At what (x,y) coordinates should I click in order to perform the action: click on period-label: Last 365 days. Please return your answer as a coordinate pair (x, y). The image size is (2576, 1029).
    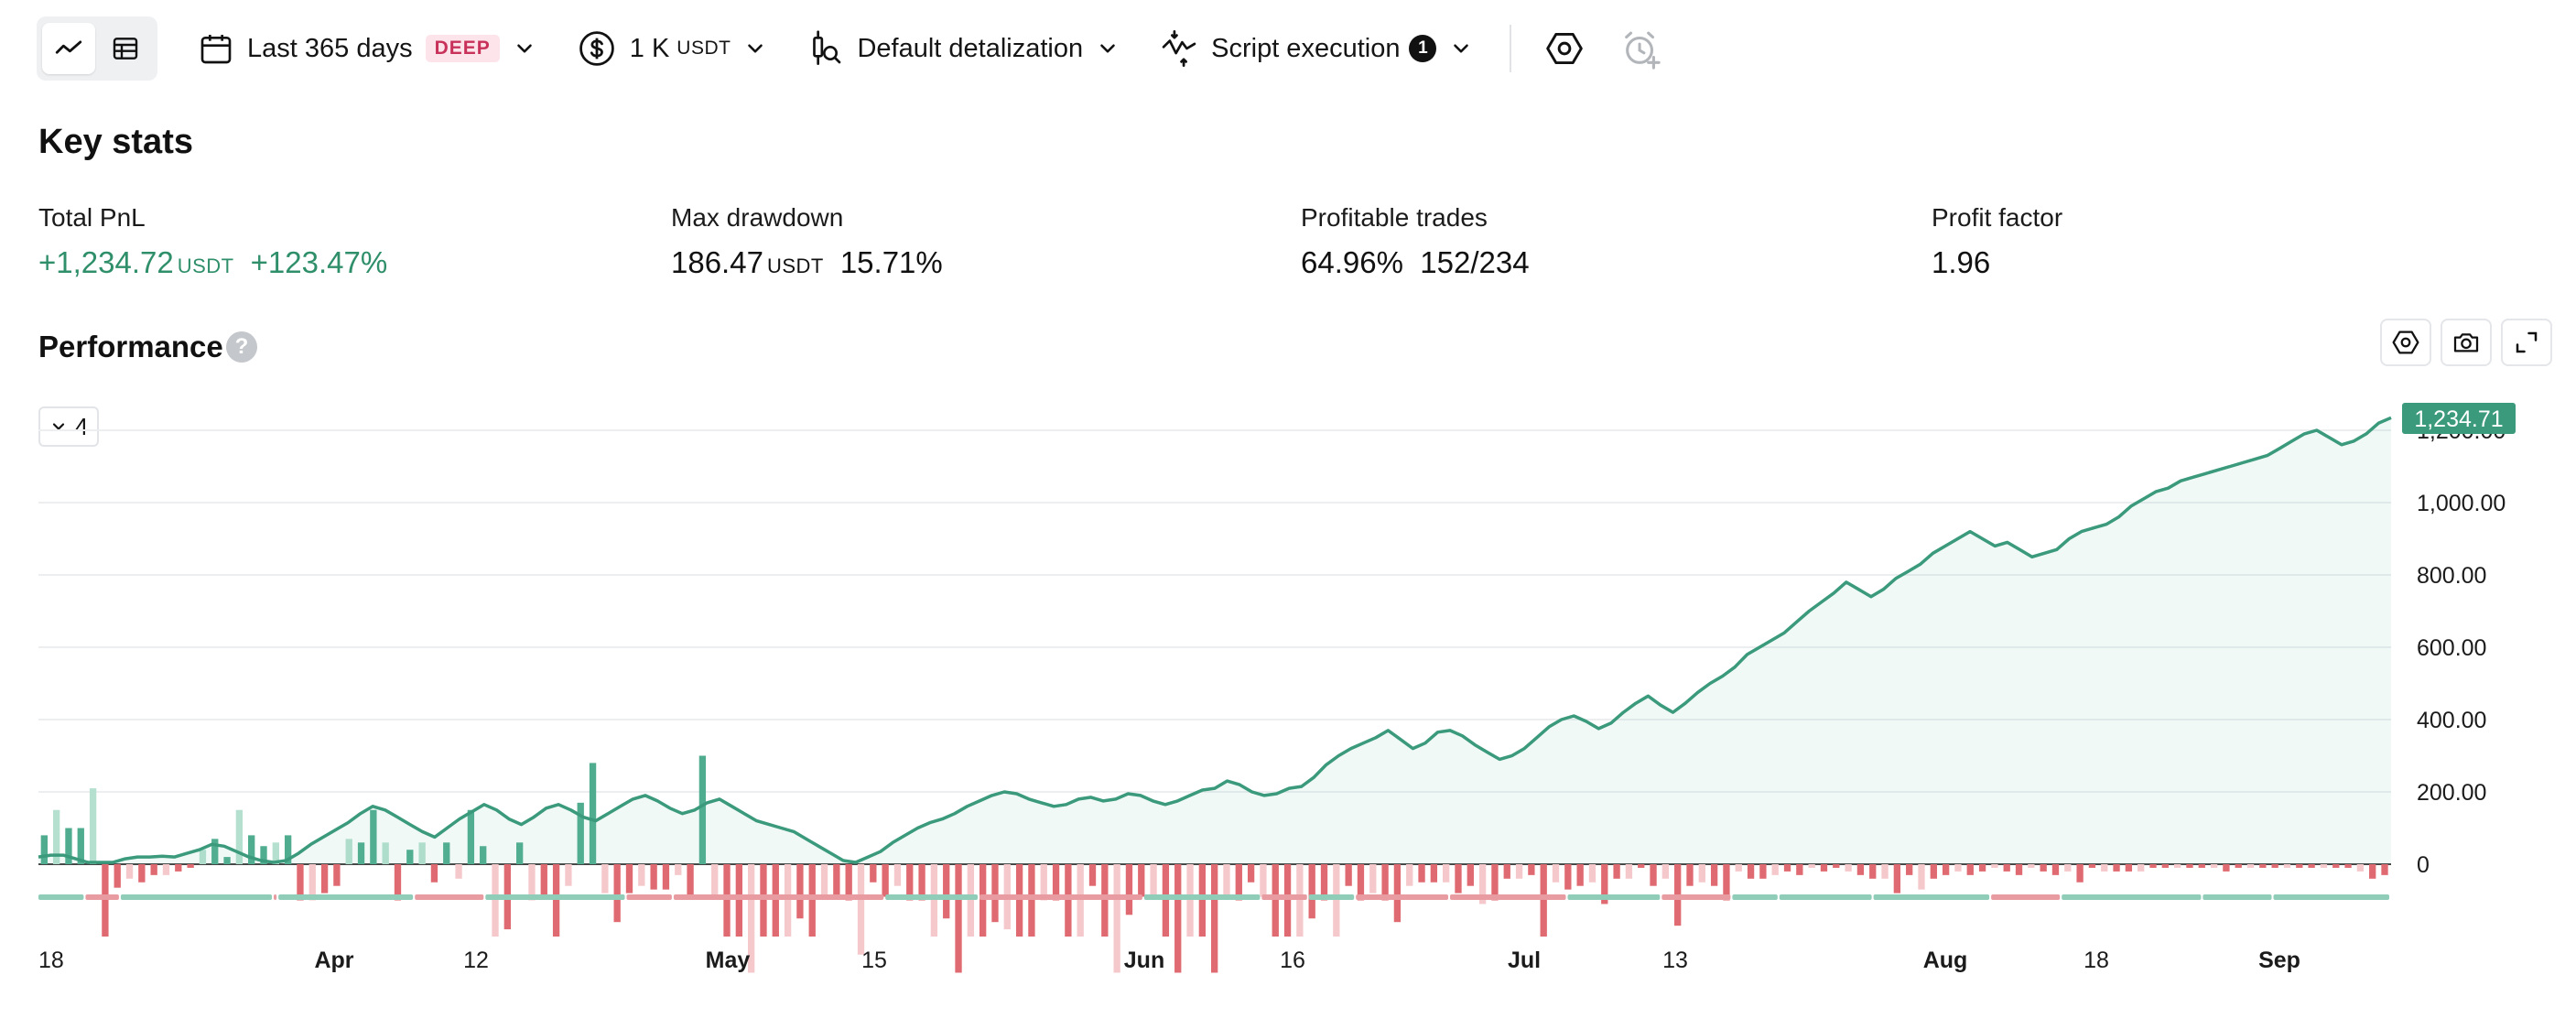
    Looking at the image, I should click on (330, 48).